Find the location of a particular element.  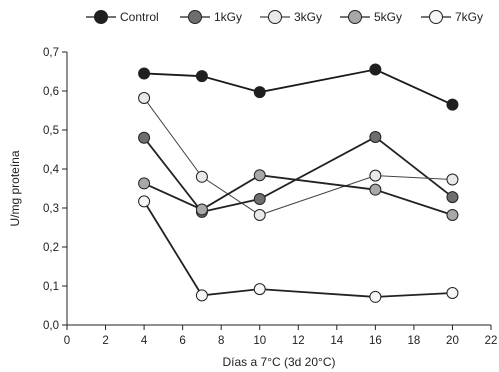

legend: Control 1kGy 3kGy 5kGy 7kGy is located at coordinates (284, 17).